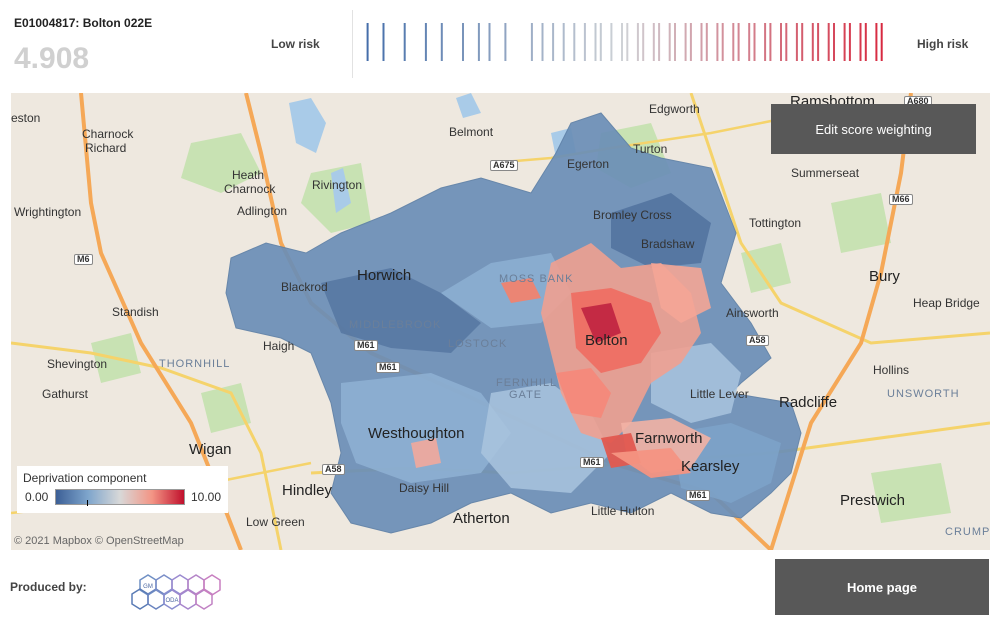 Image resolution: width=1000 pixels, height=624 pixels. What do you see at coordinates (83, 23) in the screenshot?
I see `area-code: E01004817: Bolton 022E` at bounding box center [83, 23].